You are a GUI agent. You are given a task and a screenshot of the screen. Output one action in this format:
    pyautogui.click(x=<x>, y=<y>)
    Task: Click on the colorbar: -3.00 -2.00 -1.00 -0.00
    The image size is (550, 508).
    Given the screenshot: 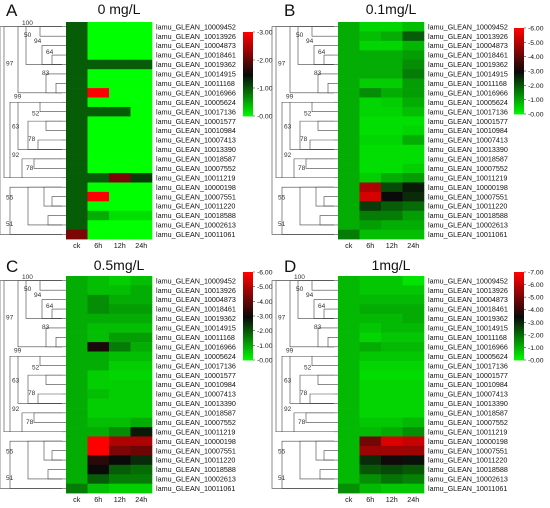 What is the action you would take?
    pyautogui.click(x=258, y=75)
    